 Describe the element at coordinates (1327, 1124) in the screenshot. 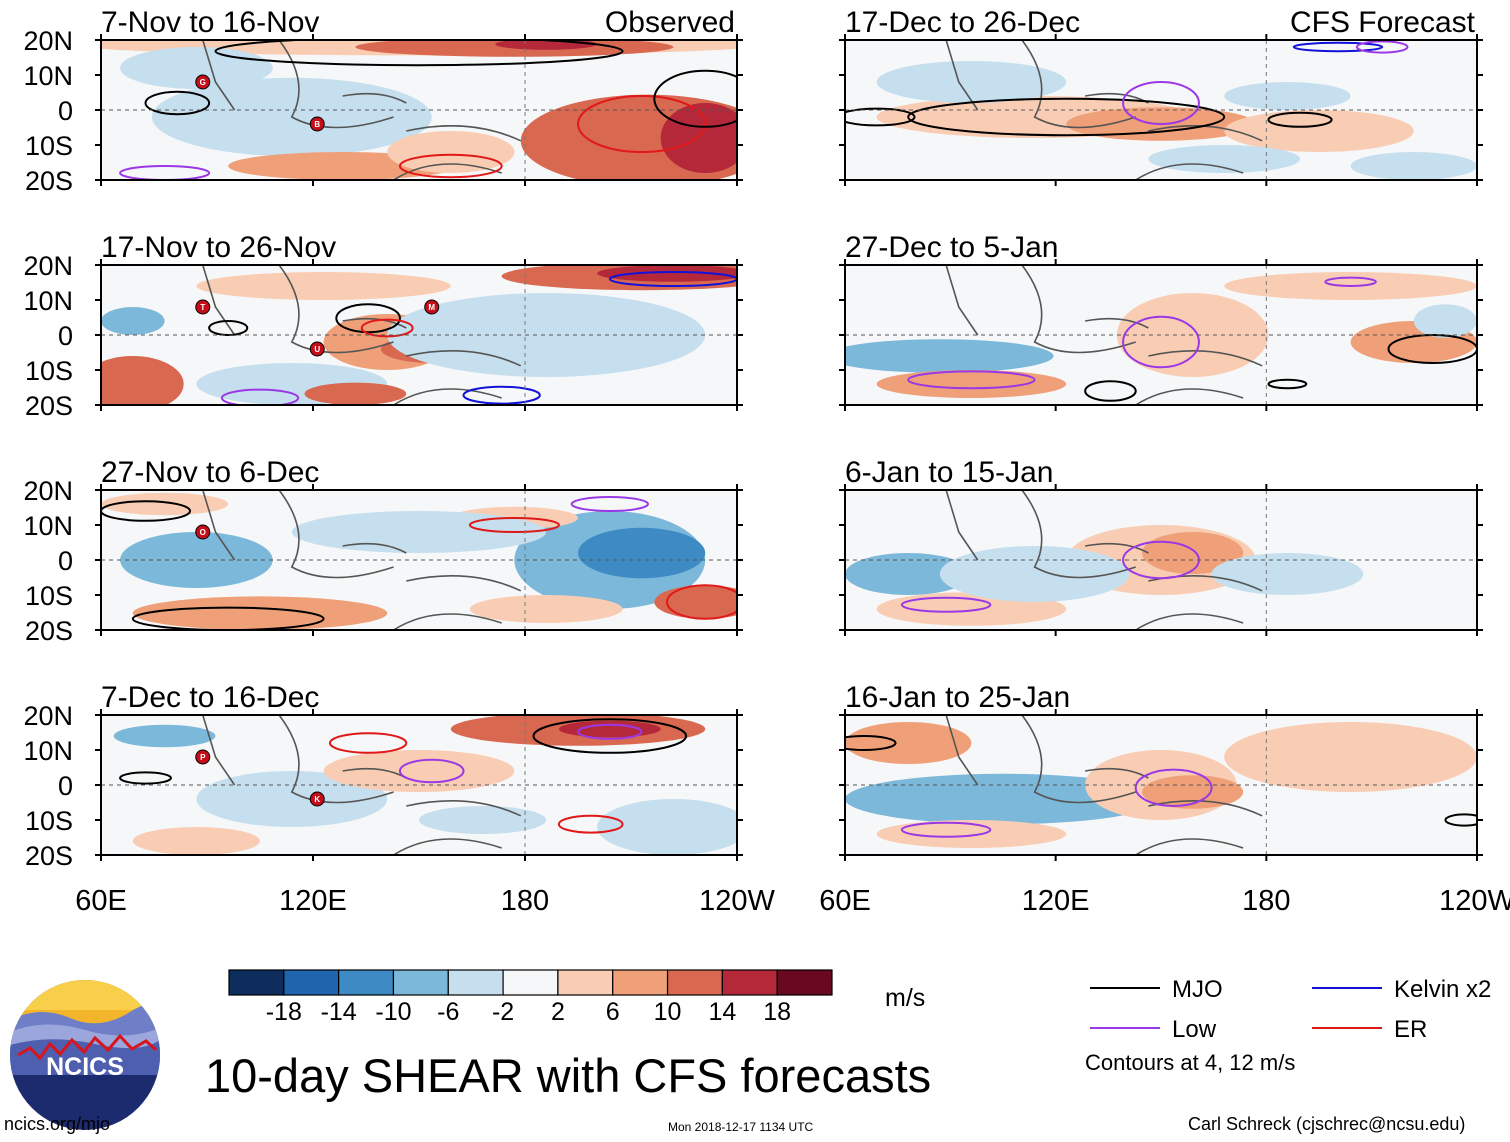

I see `footer-author: Carl Schreck (cjschrec@ncsu.edu)` at that location.